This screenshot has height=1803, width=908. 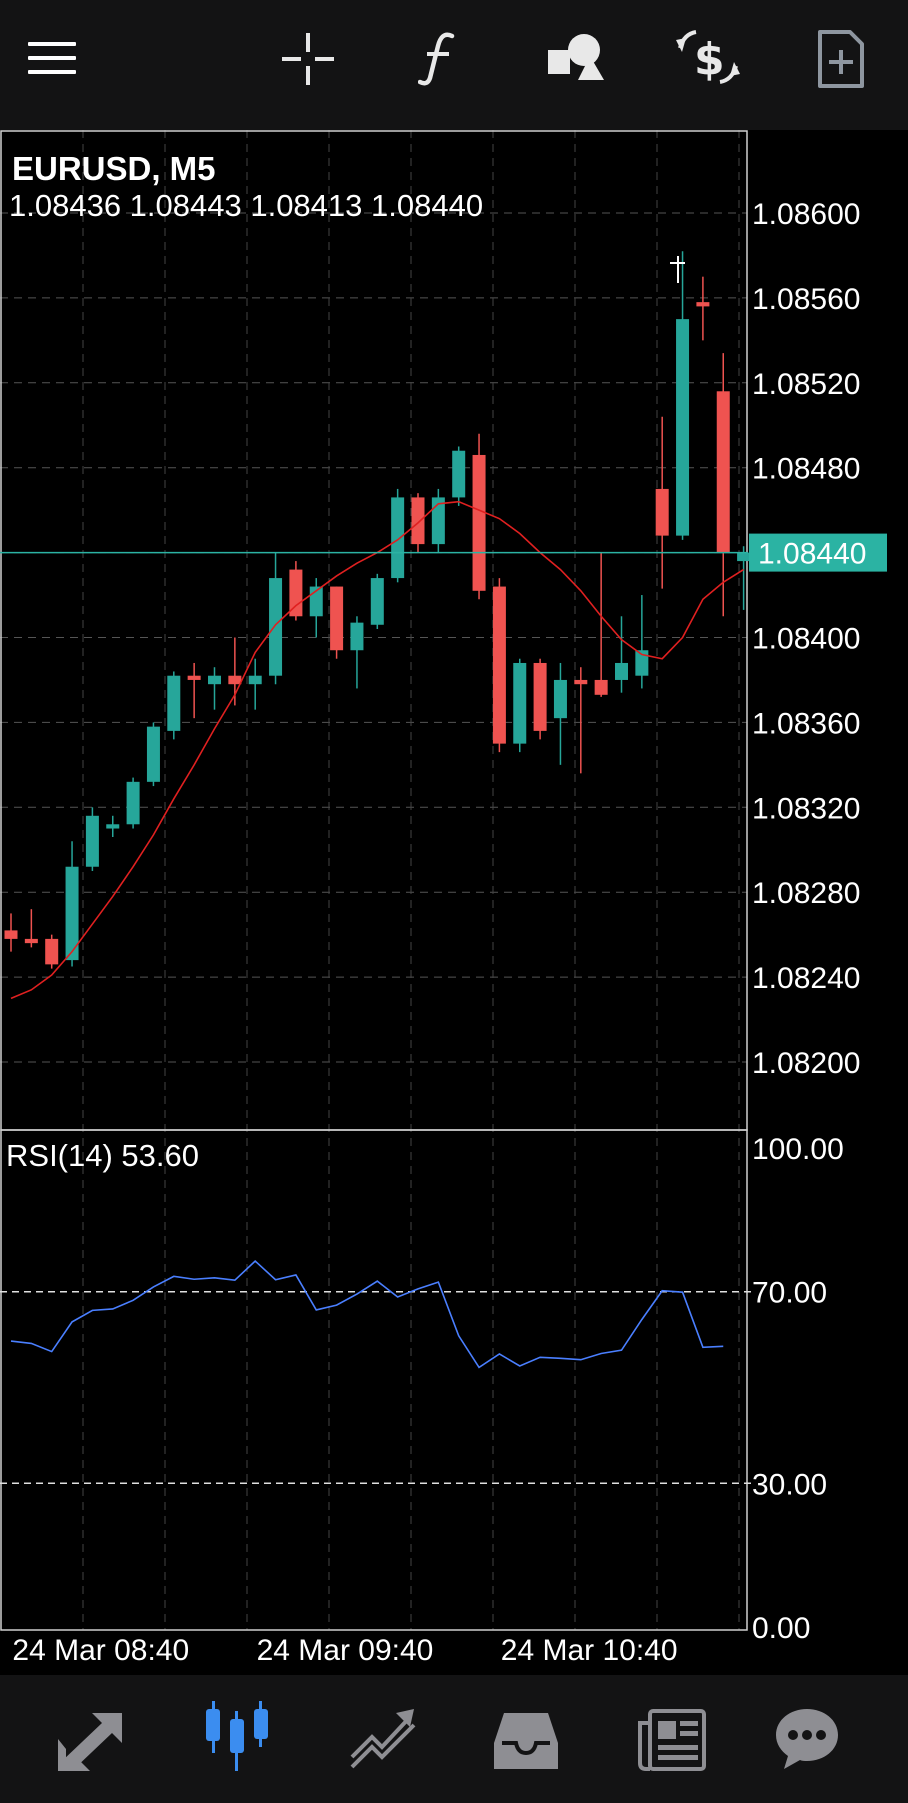 What do you see at coordinates (589, 1650) in the screenshot?
I see `time-tick-label: 24 Mar 10:40` at bounding box center [589, 1650].